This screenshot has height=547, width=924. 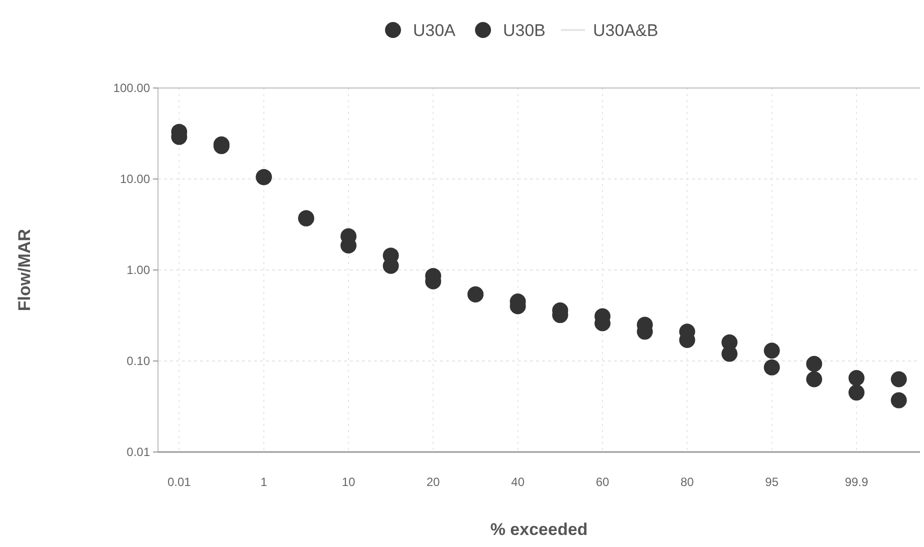 I want to click on x-tick-label: 40, so click(x=518, y=482).